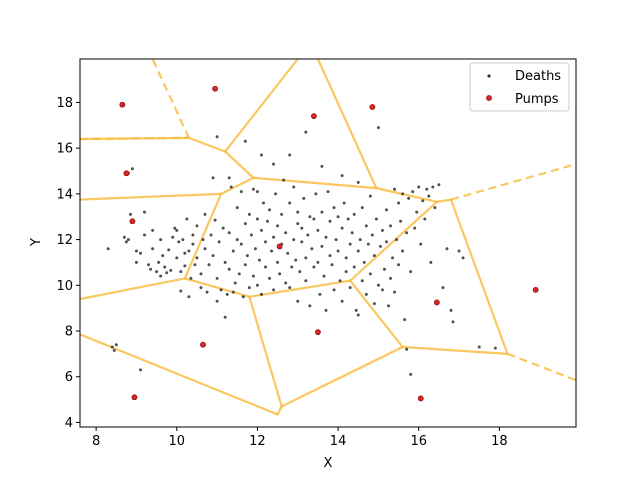 The width and height of the screenshot is (640, 480). What do you see at coordinates (418, 441) in the screenshot?
I see `x-tick-label: 16` at bounding box center [418, 441].